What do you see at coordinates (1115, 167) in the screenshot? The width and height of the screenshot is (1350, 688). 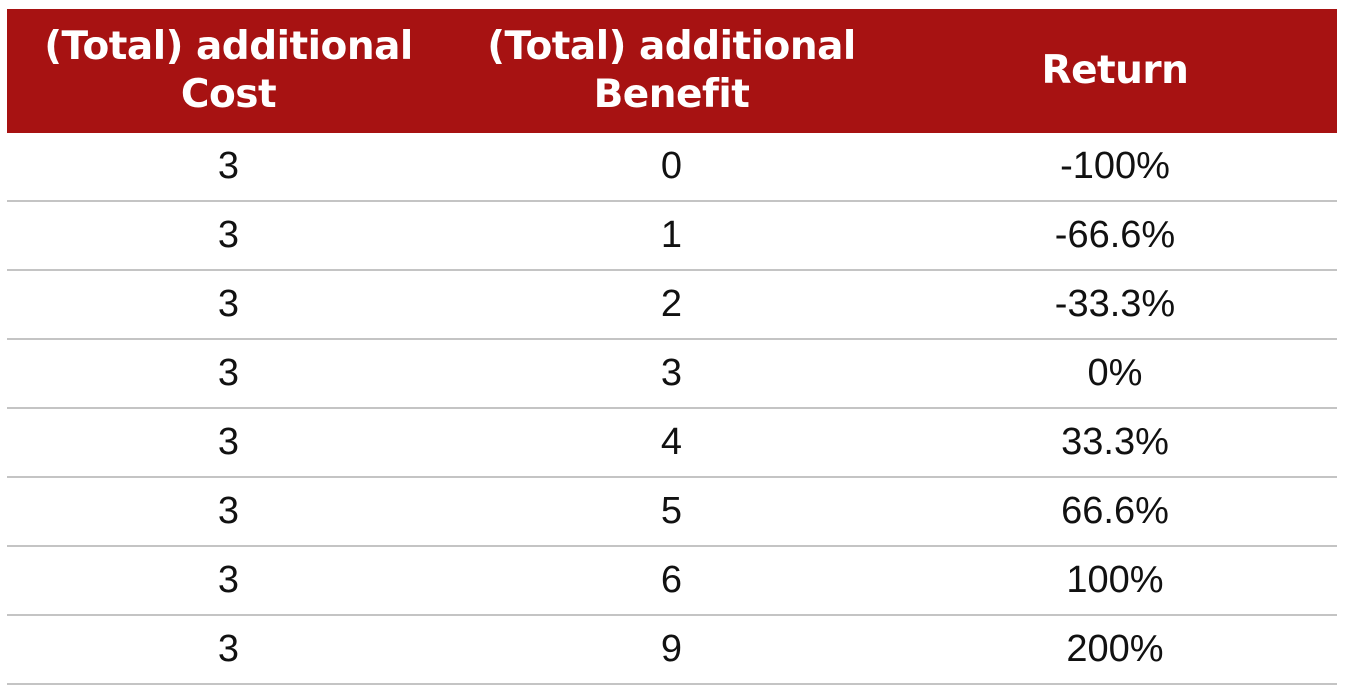 I see `return-cell: -100%` at bounding box center [1115, 167].